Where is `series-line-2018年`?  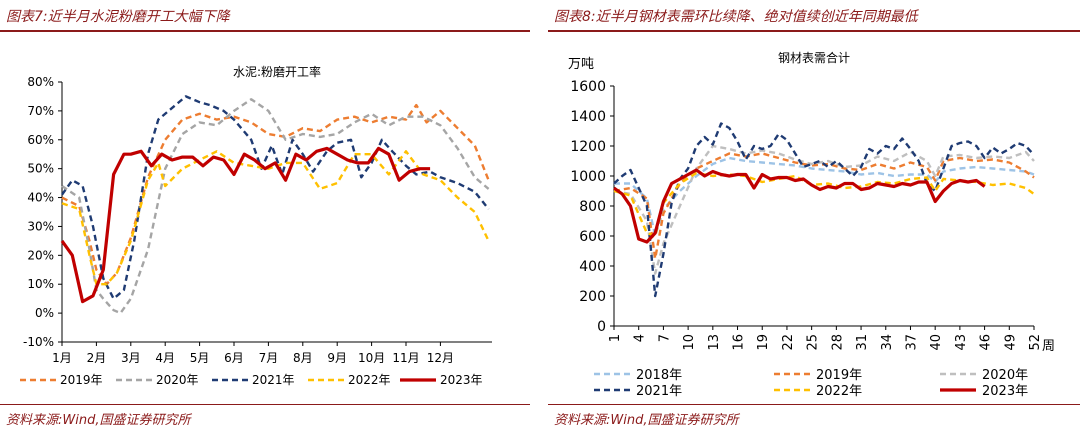
series-line-2018年 is located at coordinates (824, 197).